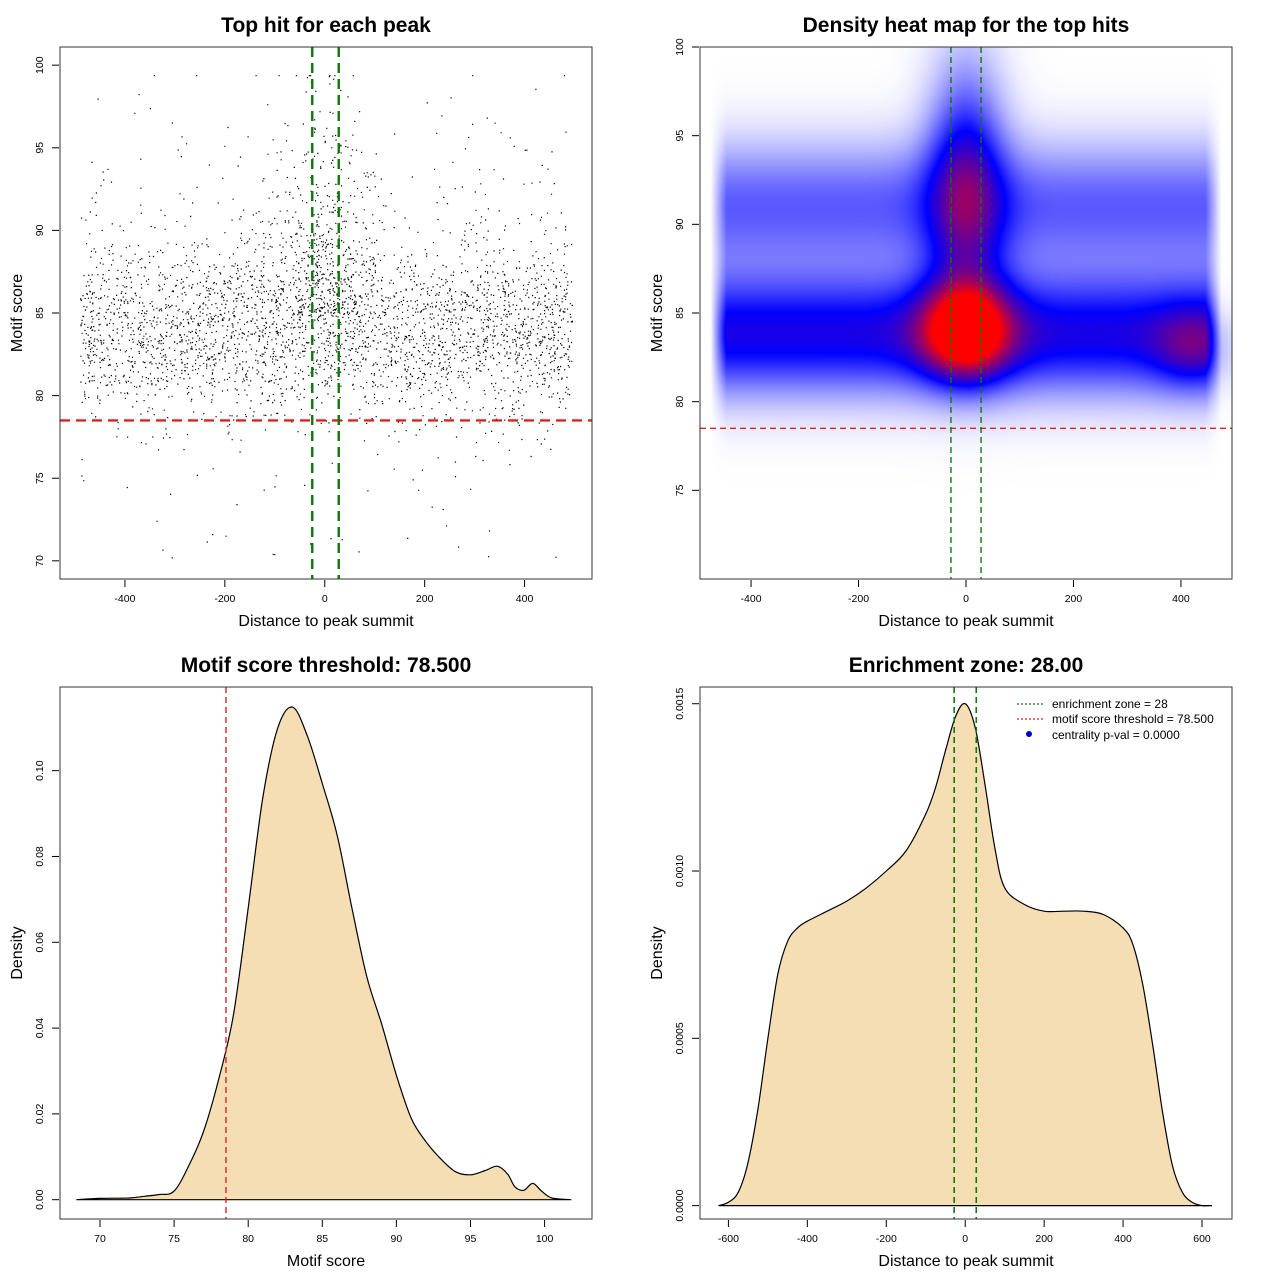 Image resolution: width=1280 pixels, height=1285 pixels. What do you see at coordinates (545, 1239) in the screenshot?
I see `x-tick-label: 100` at bounding box center [545, 1239].